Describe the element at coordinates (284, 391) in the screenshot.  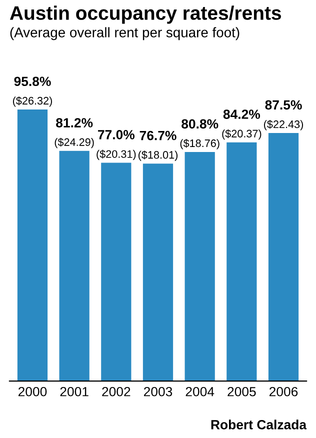
I see `x-tick-label: 2006` at that location.